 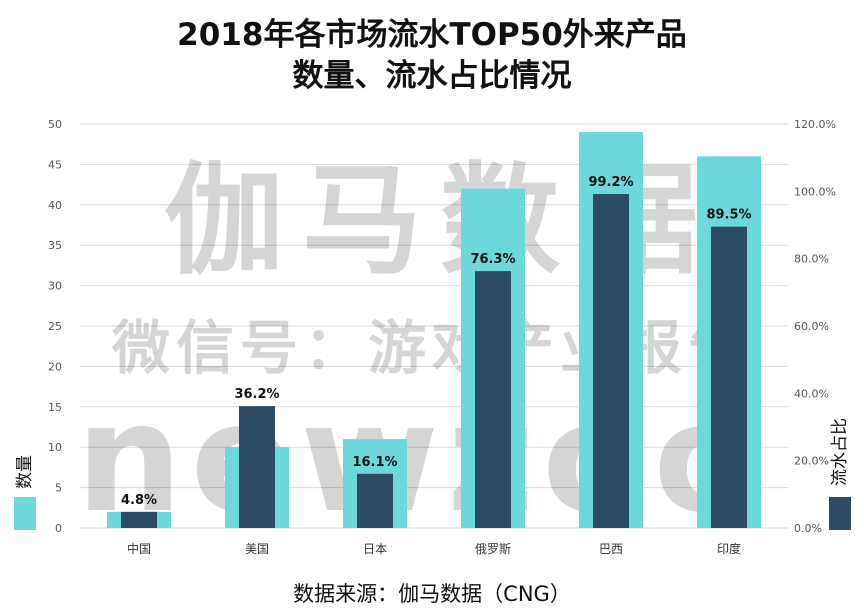 What do you see at coordinates (811, 326) in the screenshot?
I see `right-tick-label: 60.0%` at bounding box center [811, 326].